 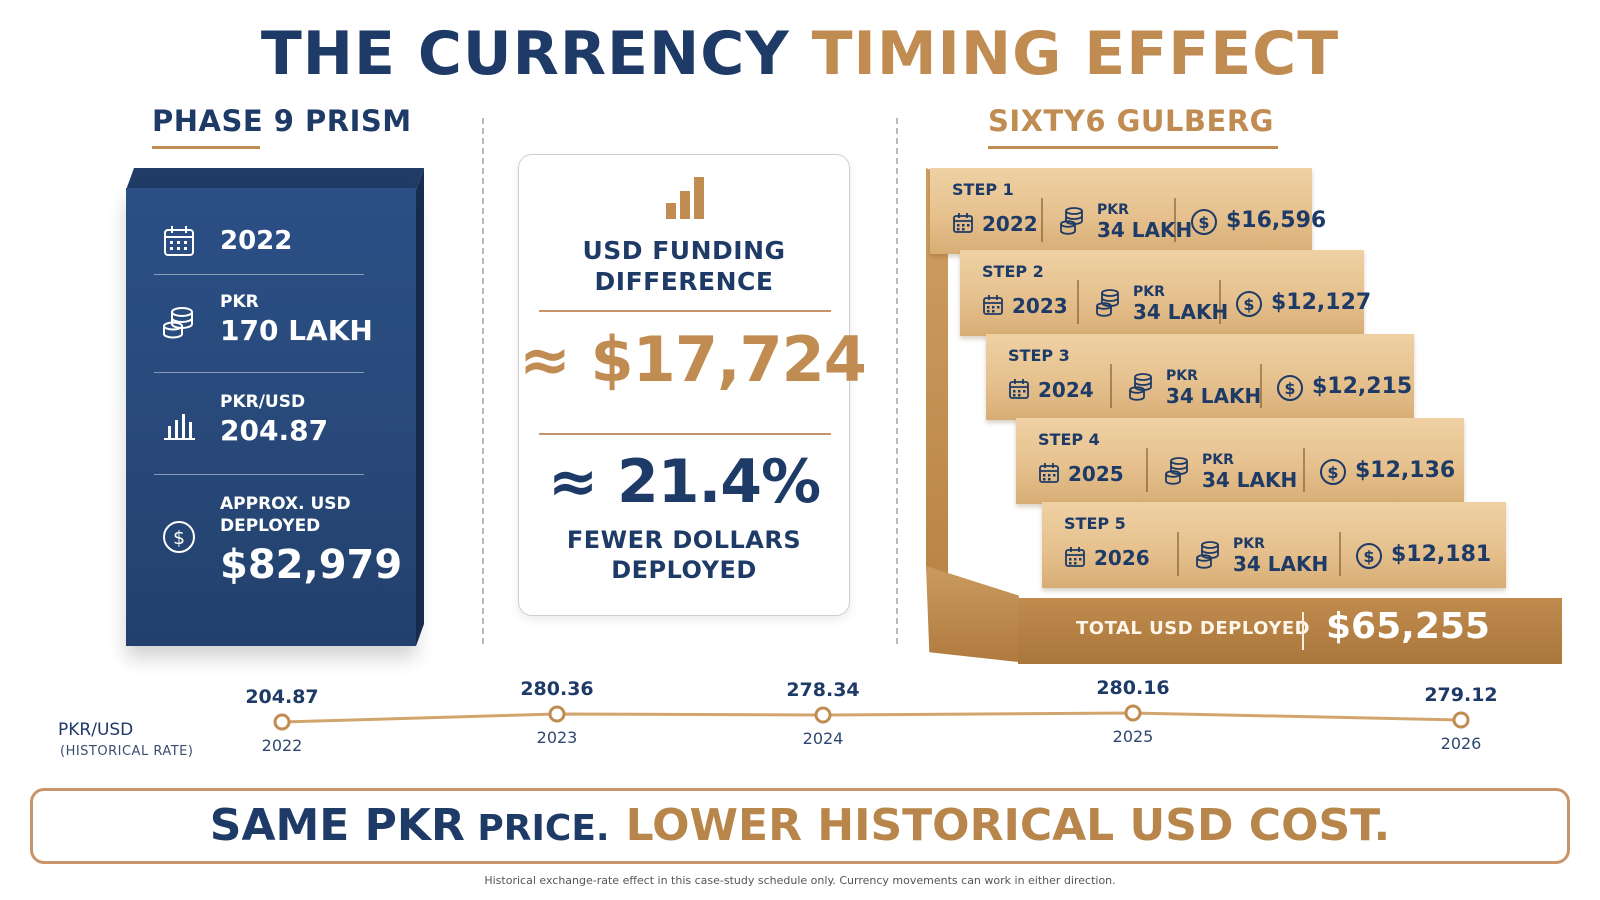 What do you see at coordinates (693, 359) in the screenshot?
I see `usd-difference-value: ≈ $17,724` at bounding box center [693, 359].